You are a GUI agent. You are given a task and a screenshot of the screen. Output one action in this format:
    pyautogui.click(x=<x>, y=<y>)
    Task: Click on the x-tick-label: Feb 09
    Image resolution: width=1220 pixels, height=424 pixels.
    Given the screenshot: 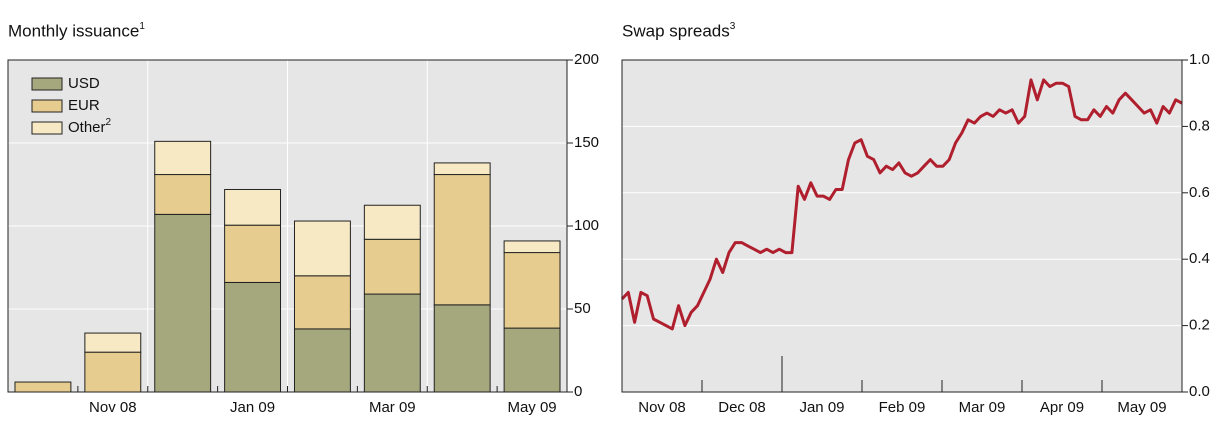 What is the action you would take?
    pyautogui.click(x=902, y=407)
    